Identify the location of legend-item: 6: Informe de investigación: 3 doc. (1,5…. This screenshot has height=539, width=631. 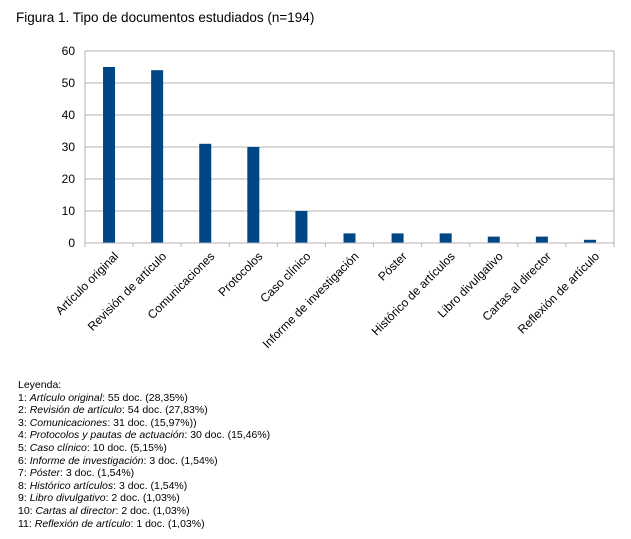
(144, 461).